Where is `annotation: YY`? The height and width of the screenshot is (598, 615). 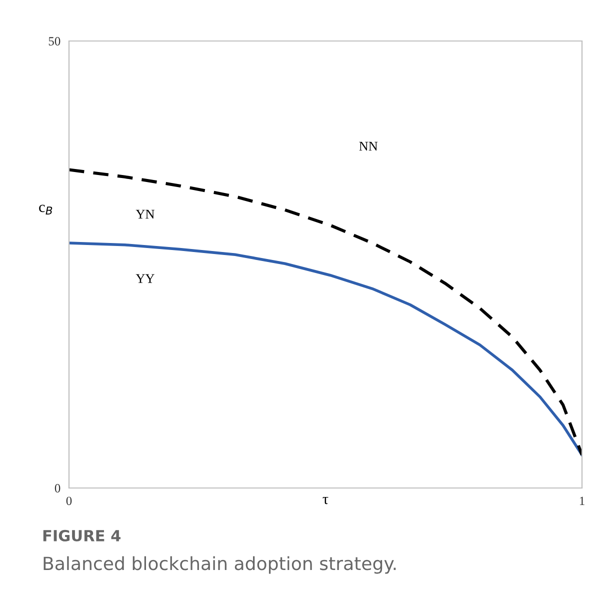
annotation: YY is located at coordinates (145, 278).